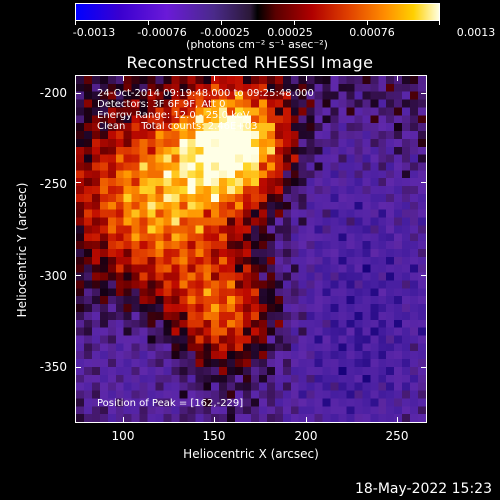 This screenshot has height=500, width=500. I want to click on timestamp: 18-May-2022 15:23, so click(423, 489).